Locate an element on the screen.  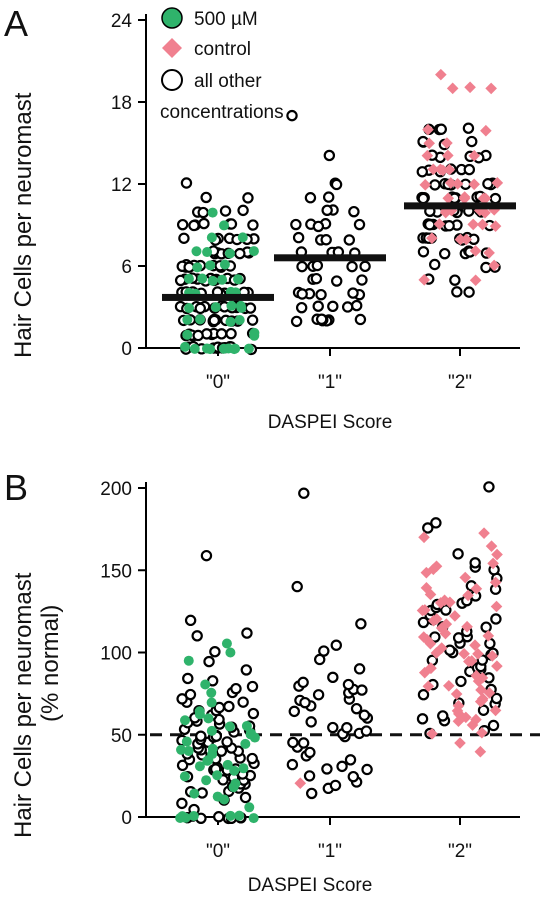
panel-b-y-axis-label: Hair Cells per neuromast is located at coordinates (23, 705).